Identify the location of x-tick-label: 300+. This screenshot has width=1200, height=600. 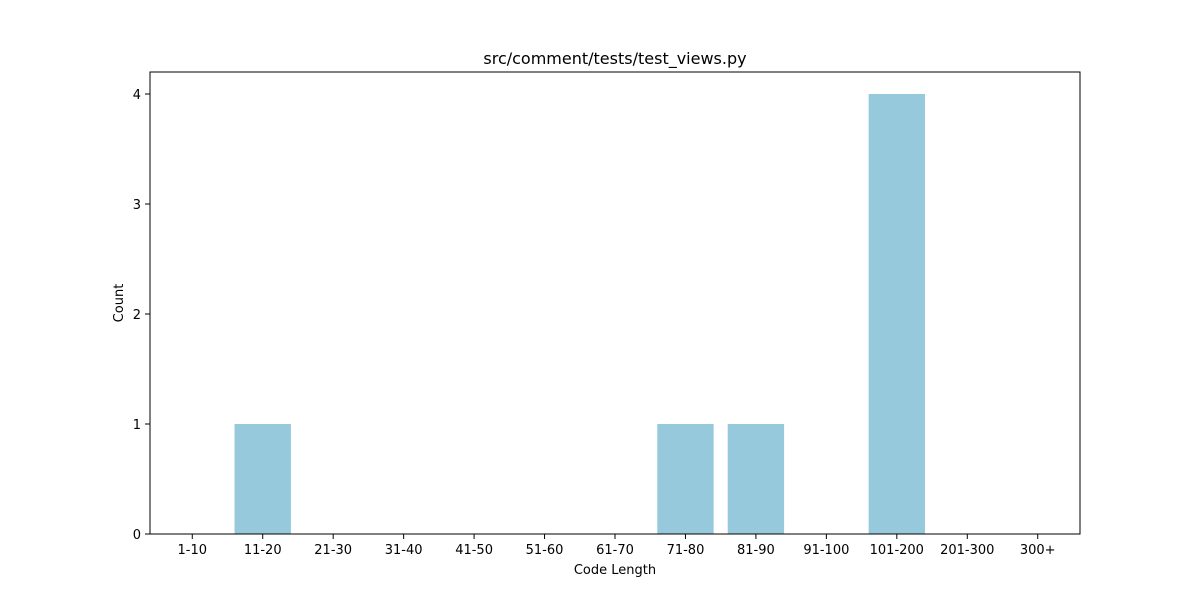
(1038, 550).